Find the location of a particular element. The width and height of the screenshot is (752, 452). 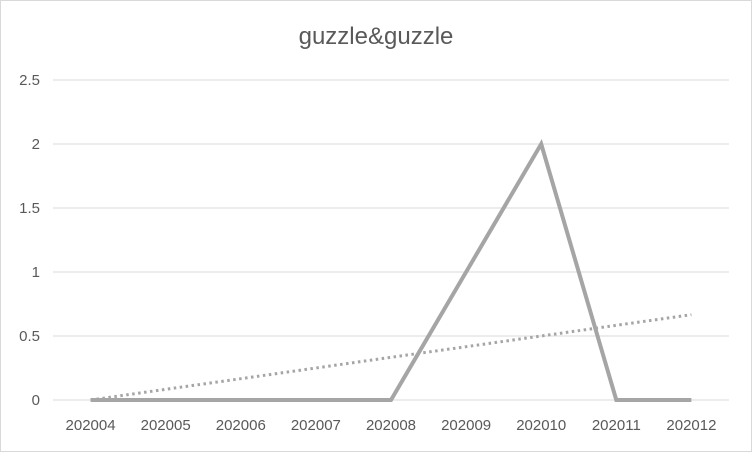

x-tick-label: 202005 is located at coordinates (166, 425).